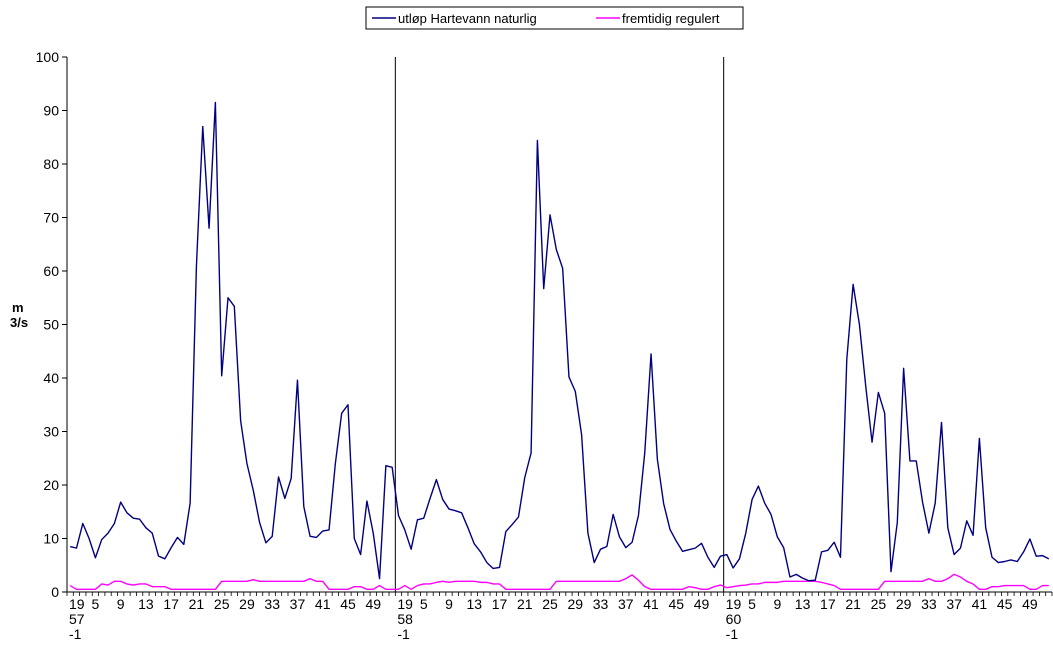 The height and width of the screenshot is (646, 1053). What do you see at coordinates (77, 604) in the screenshot?
I see `x-year-label-1957-line1: 19` at bounding box center [77, 604].